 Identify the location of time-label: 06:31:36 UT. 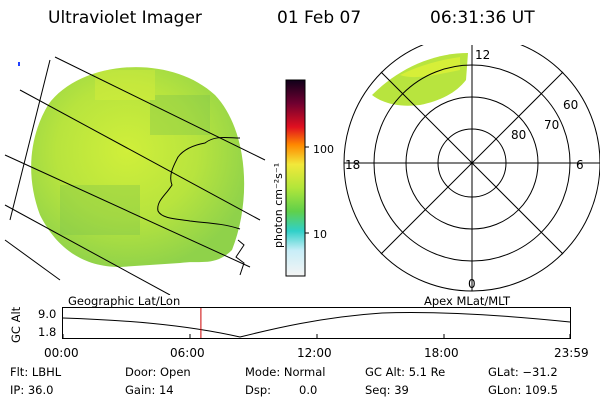
(482, 18).